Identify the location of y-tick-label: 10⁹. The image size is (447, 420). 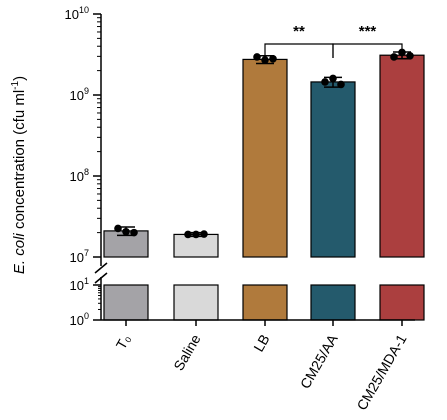
(79, 94).